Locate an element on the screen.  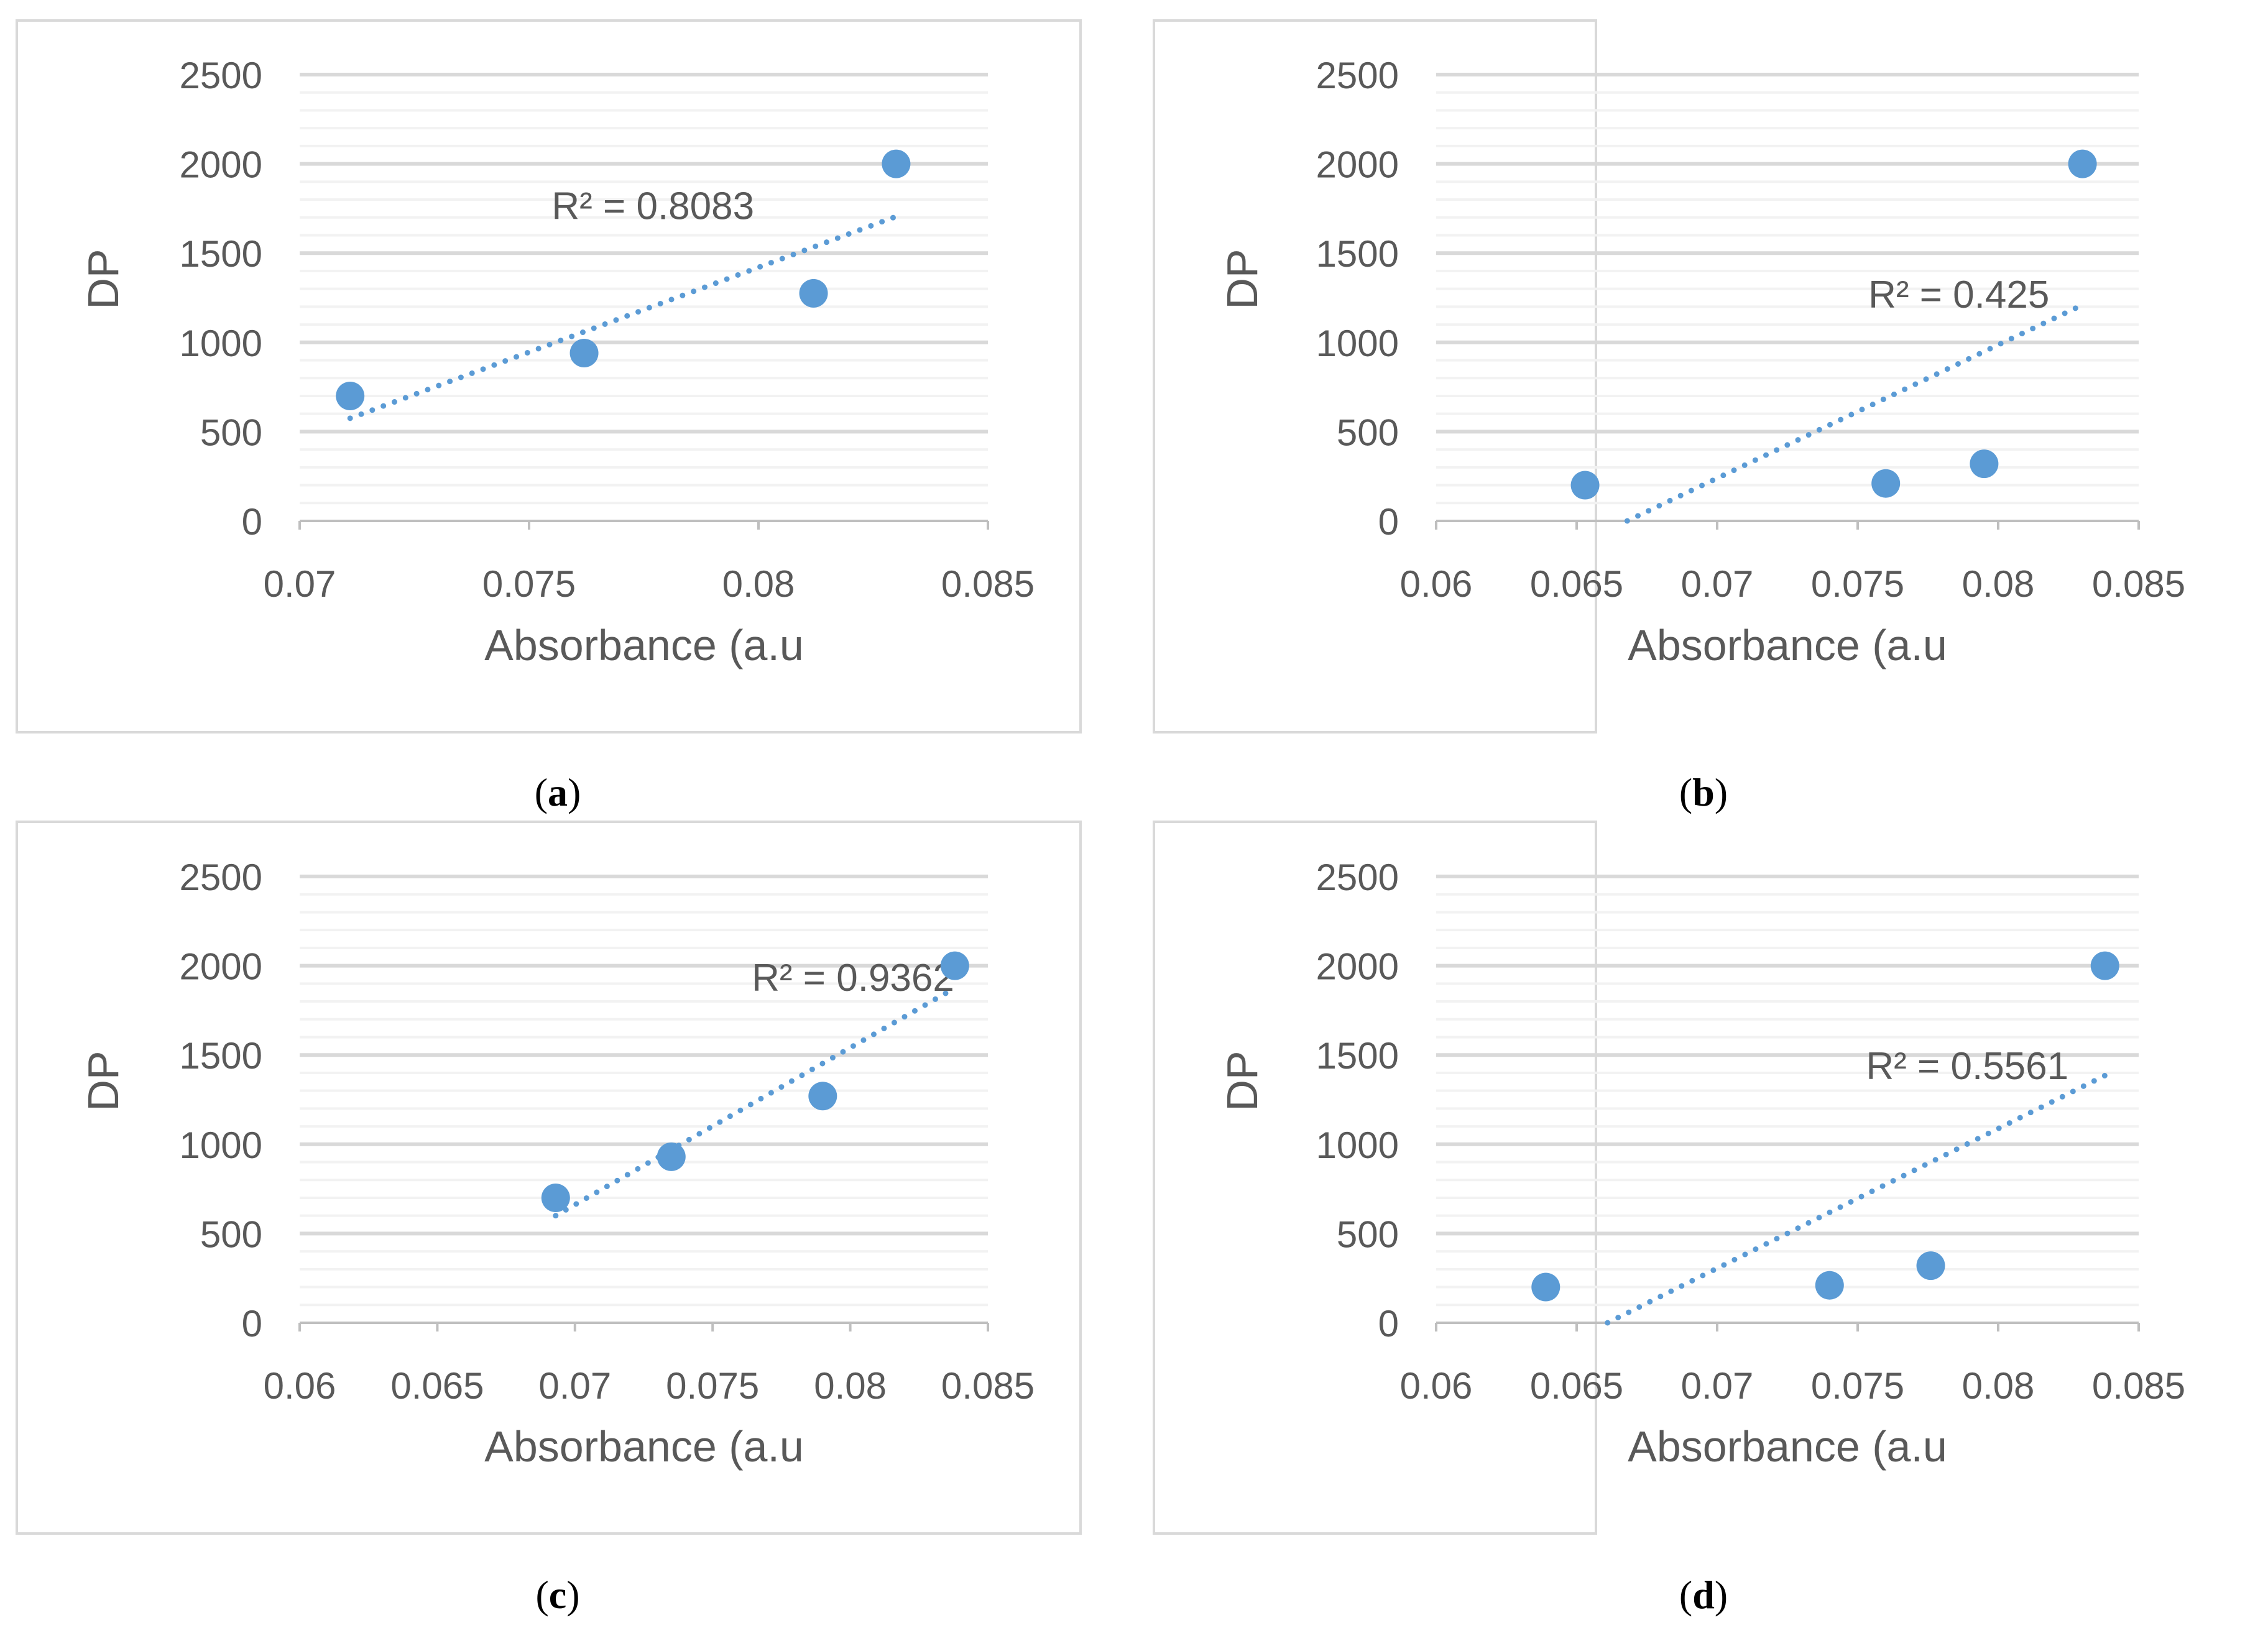
r-squared-label: R² = 0.9362 is located at coordinates (853, 978).